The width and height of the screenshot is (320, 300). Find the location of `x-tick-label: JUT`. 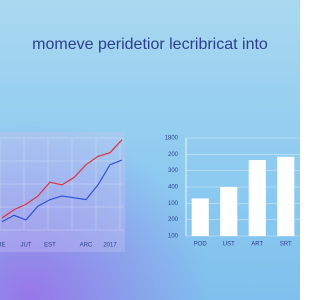

x-tick-label: JUT is located at coordinates (26, 246).